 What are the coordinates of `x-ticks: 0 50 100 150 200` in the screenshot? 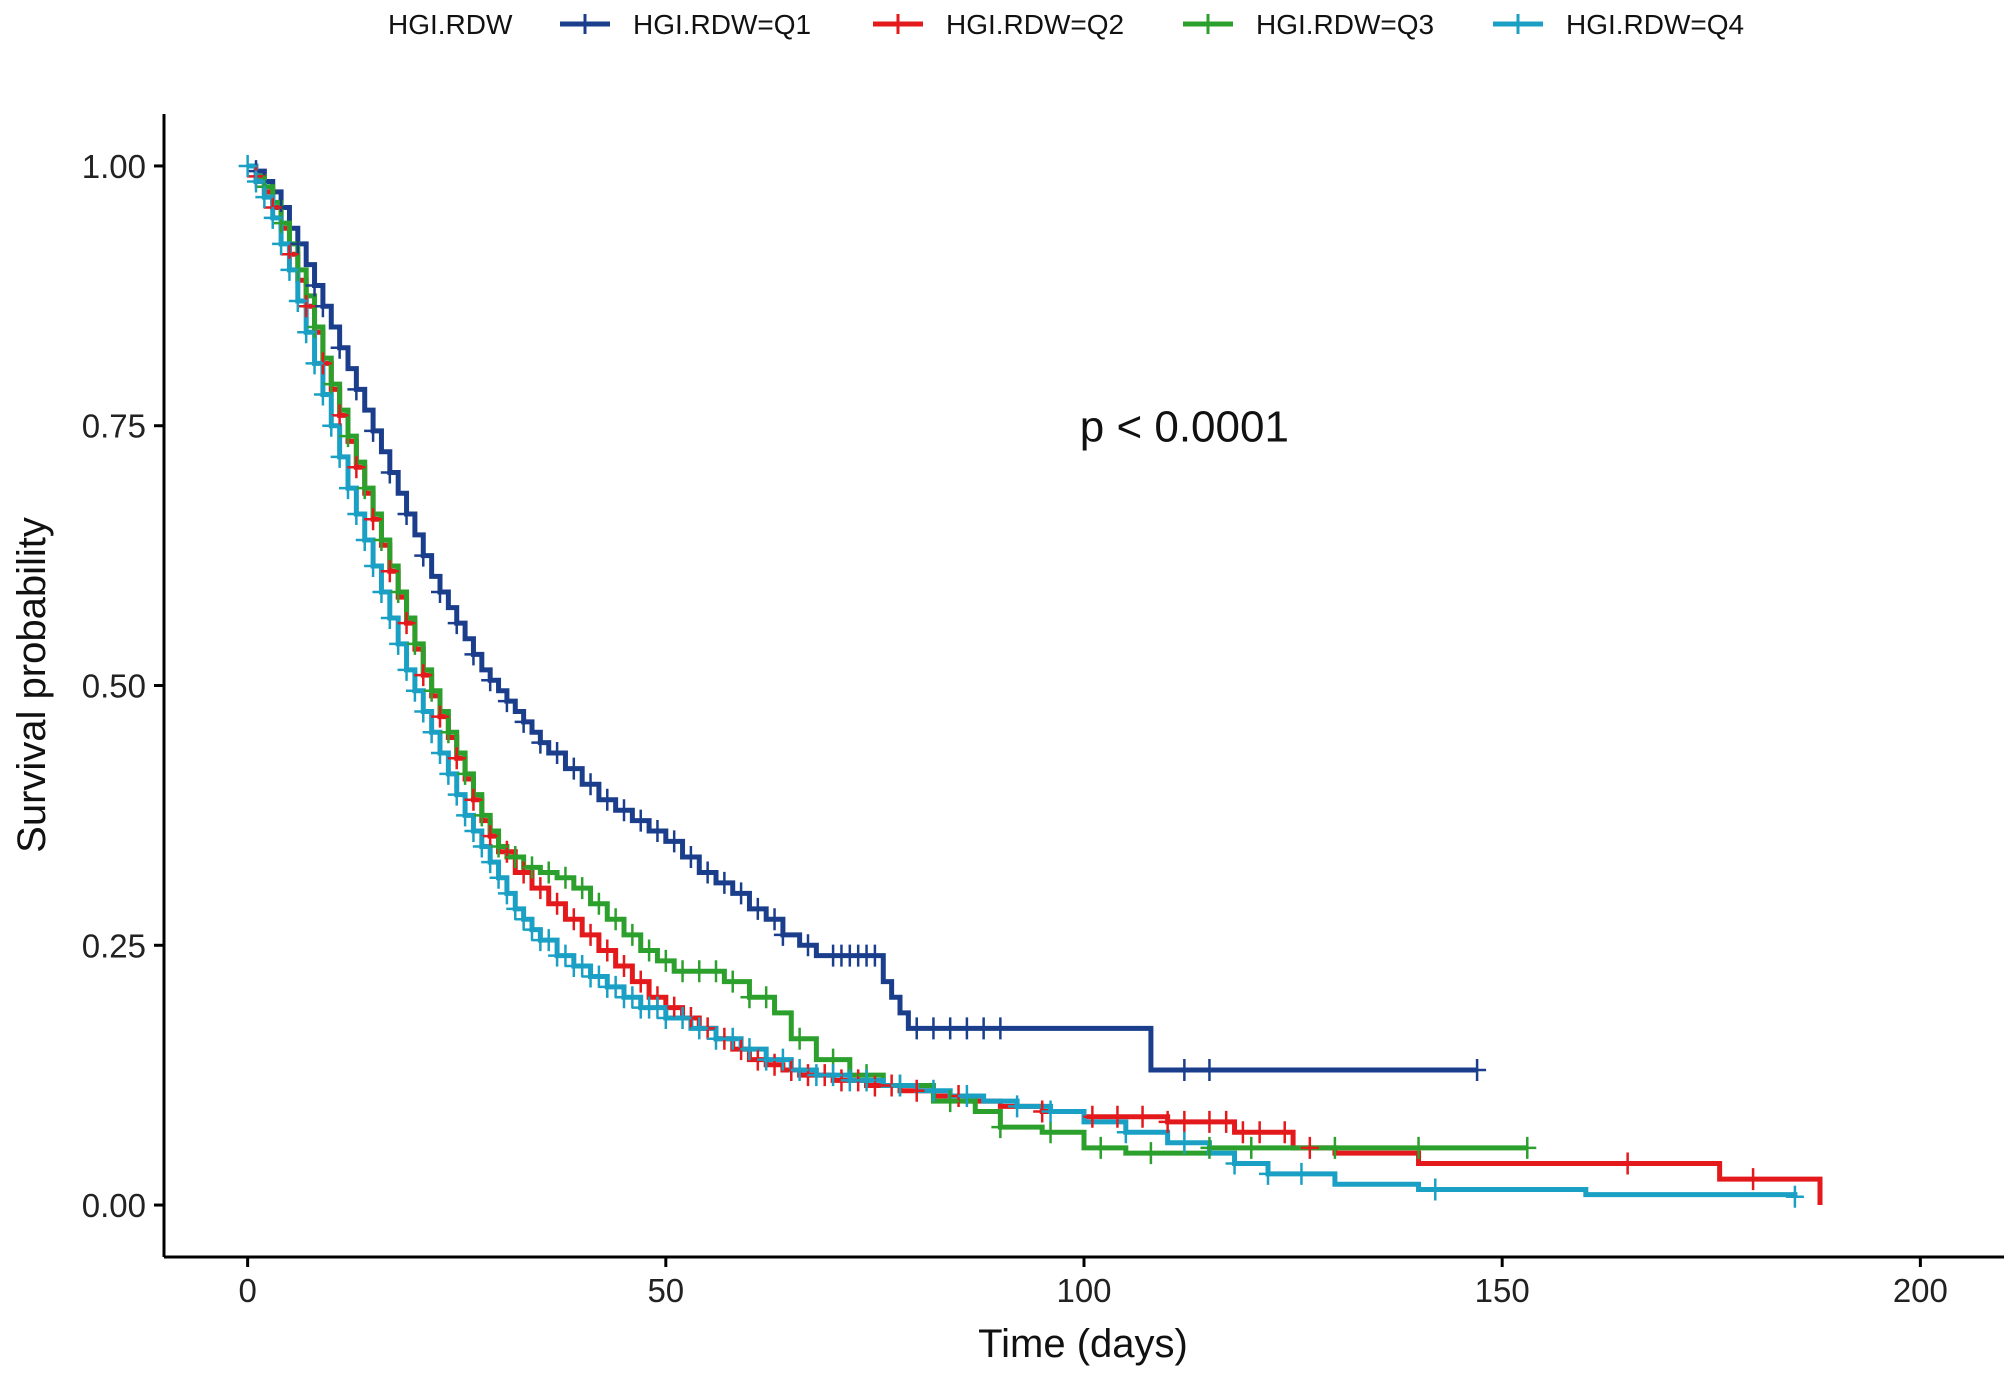 It's located at (1093, 1283).